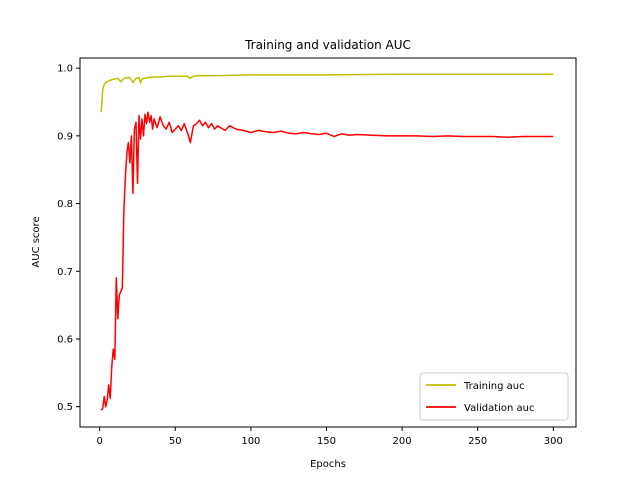 Image resolution: width=640 pixels, height=480 pixels. Describe the element at coordinates (65, 407) in the screenshot. I see `y-tick-label: 0.5` at that location.